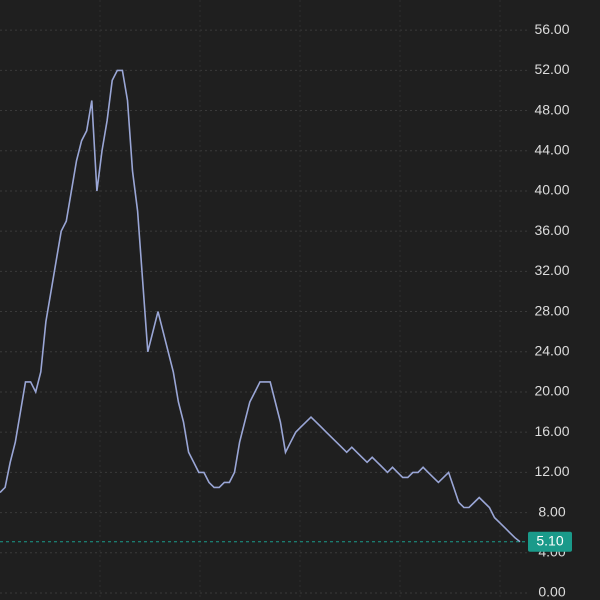 The height and width of the screenshot is (600, 600). What do you see at coordinates (551, 431) in the screenshot?
I see `y-tick-label: 16.00` at bounding box center [551, 431].